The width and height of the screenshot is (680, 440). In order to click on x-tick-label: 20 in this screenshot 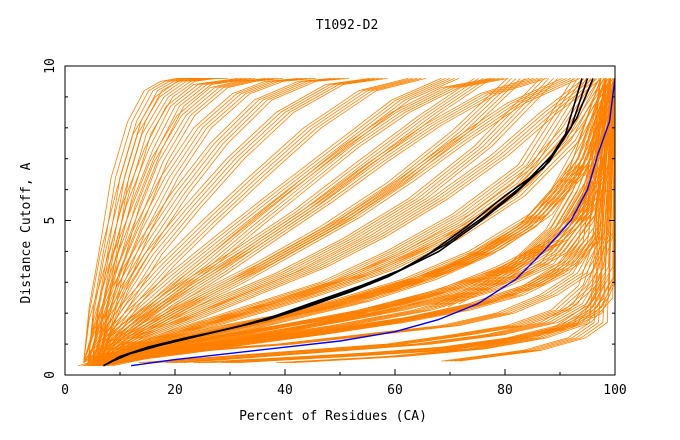, I will do `click(175, 390)`.